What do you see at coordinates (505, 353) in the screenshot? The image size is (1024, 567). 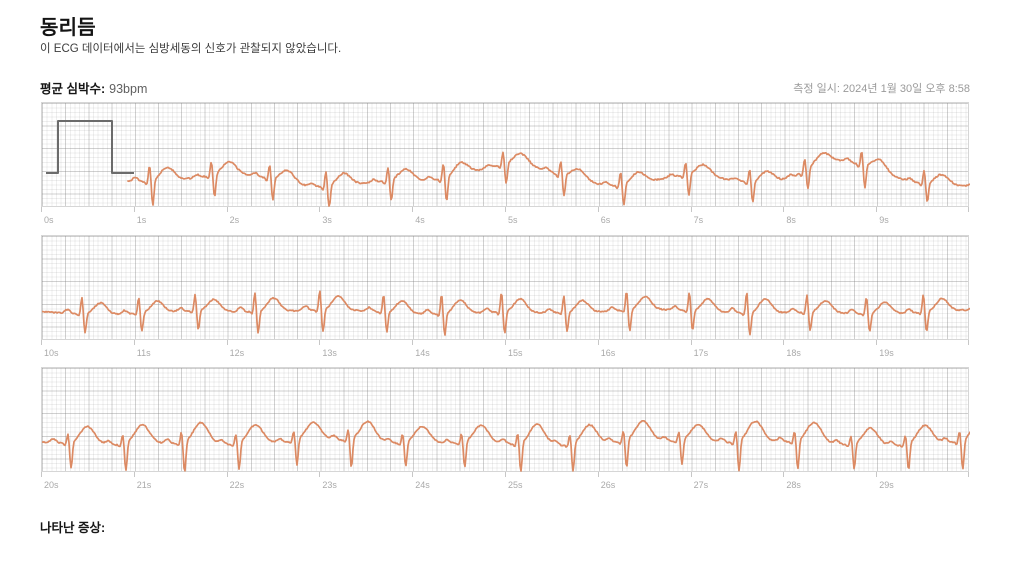 I see `time-axis-2: 10s 11s 12s 13s 14s 15s 16s 17s 18s 19s` at bounding box center [505, 353].